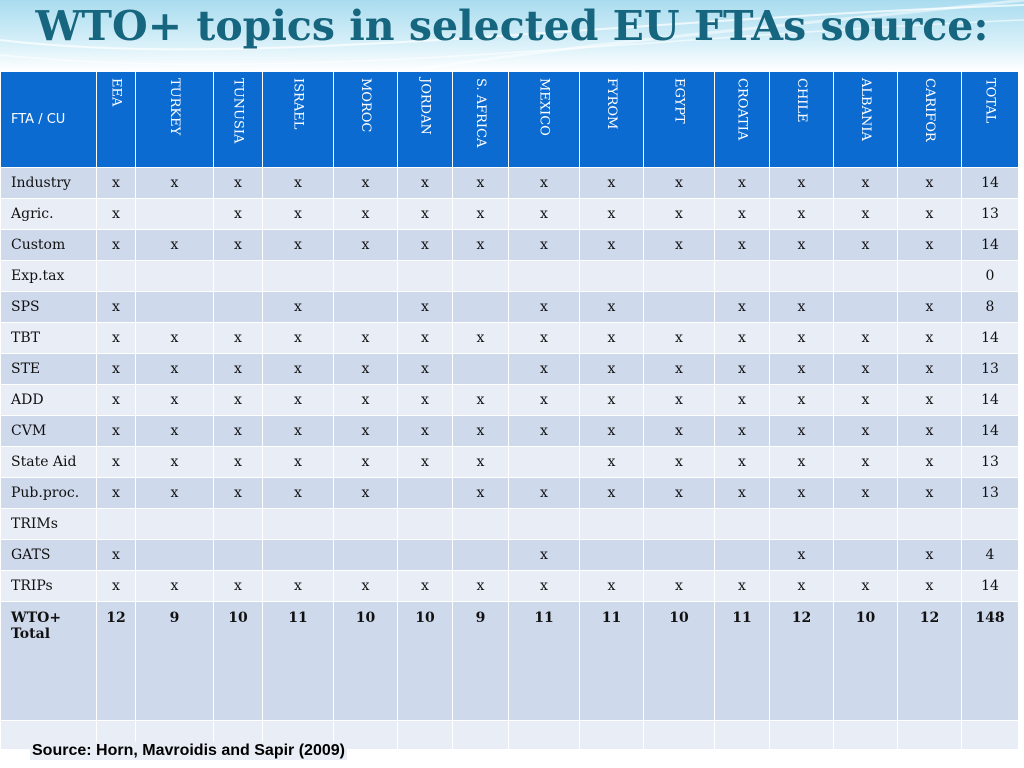 This screenshot has width=1024, height=768. What do you see at coordinates (865, 735) in the screenshot?
I see `table-cell-empty` at bounding box center [865, 735].